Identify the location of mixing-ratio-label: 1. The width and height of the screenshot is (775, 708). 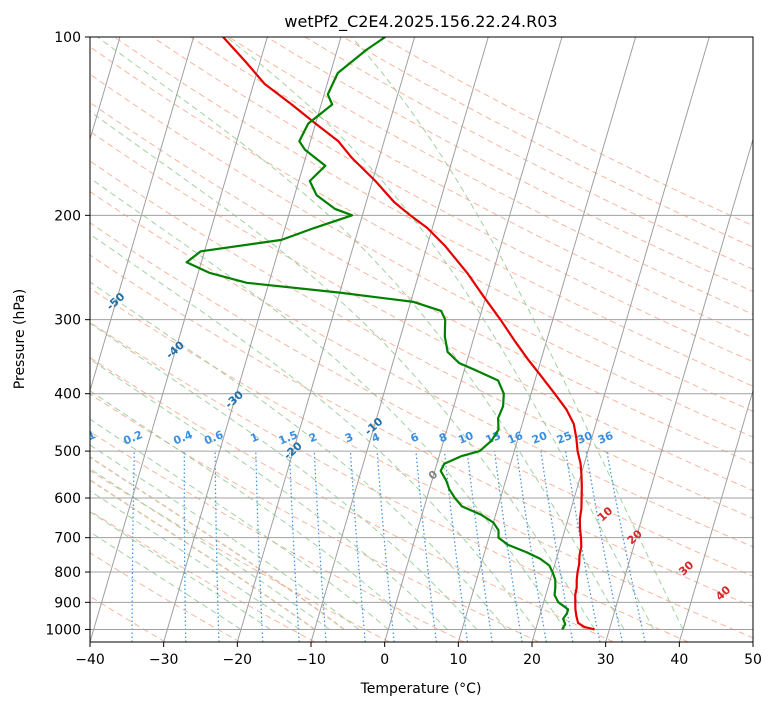
(254, 437).